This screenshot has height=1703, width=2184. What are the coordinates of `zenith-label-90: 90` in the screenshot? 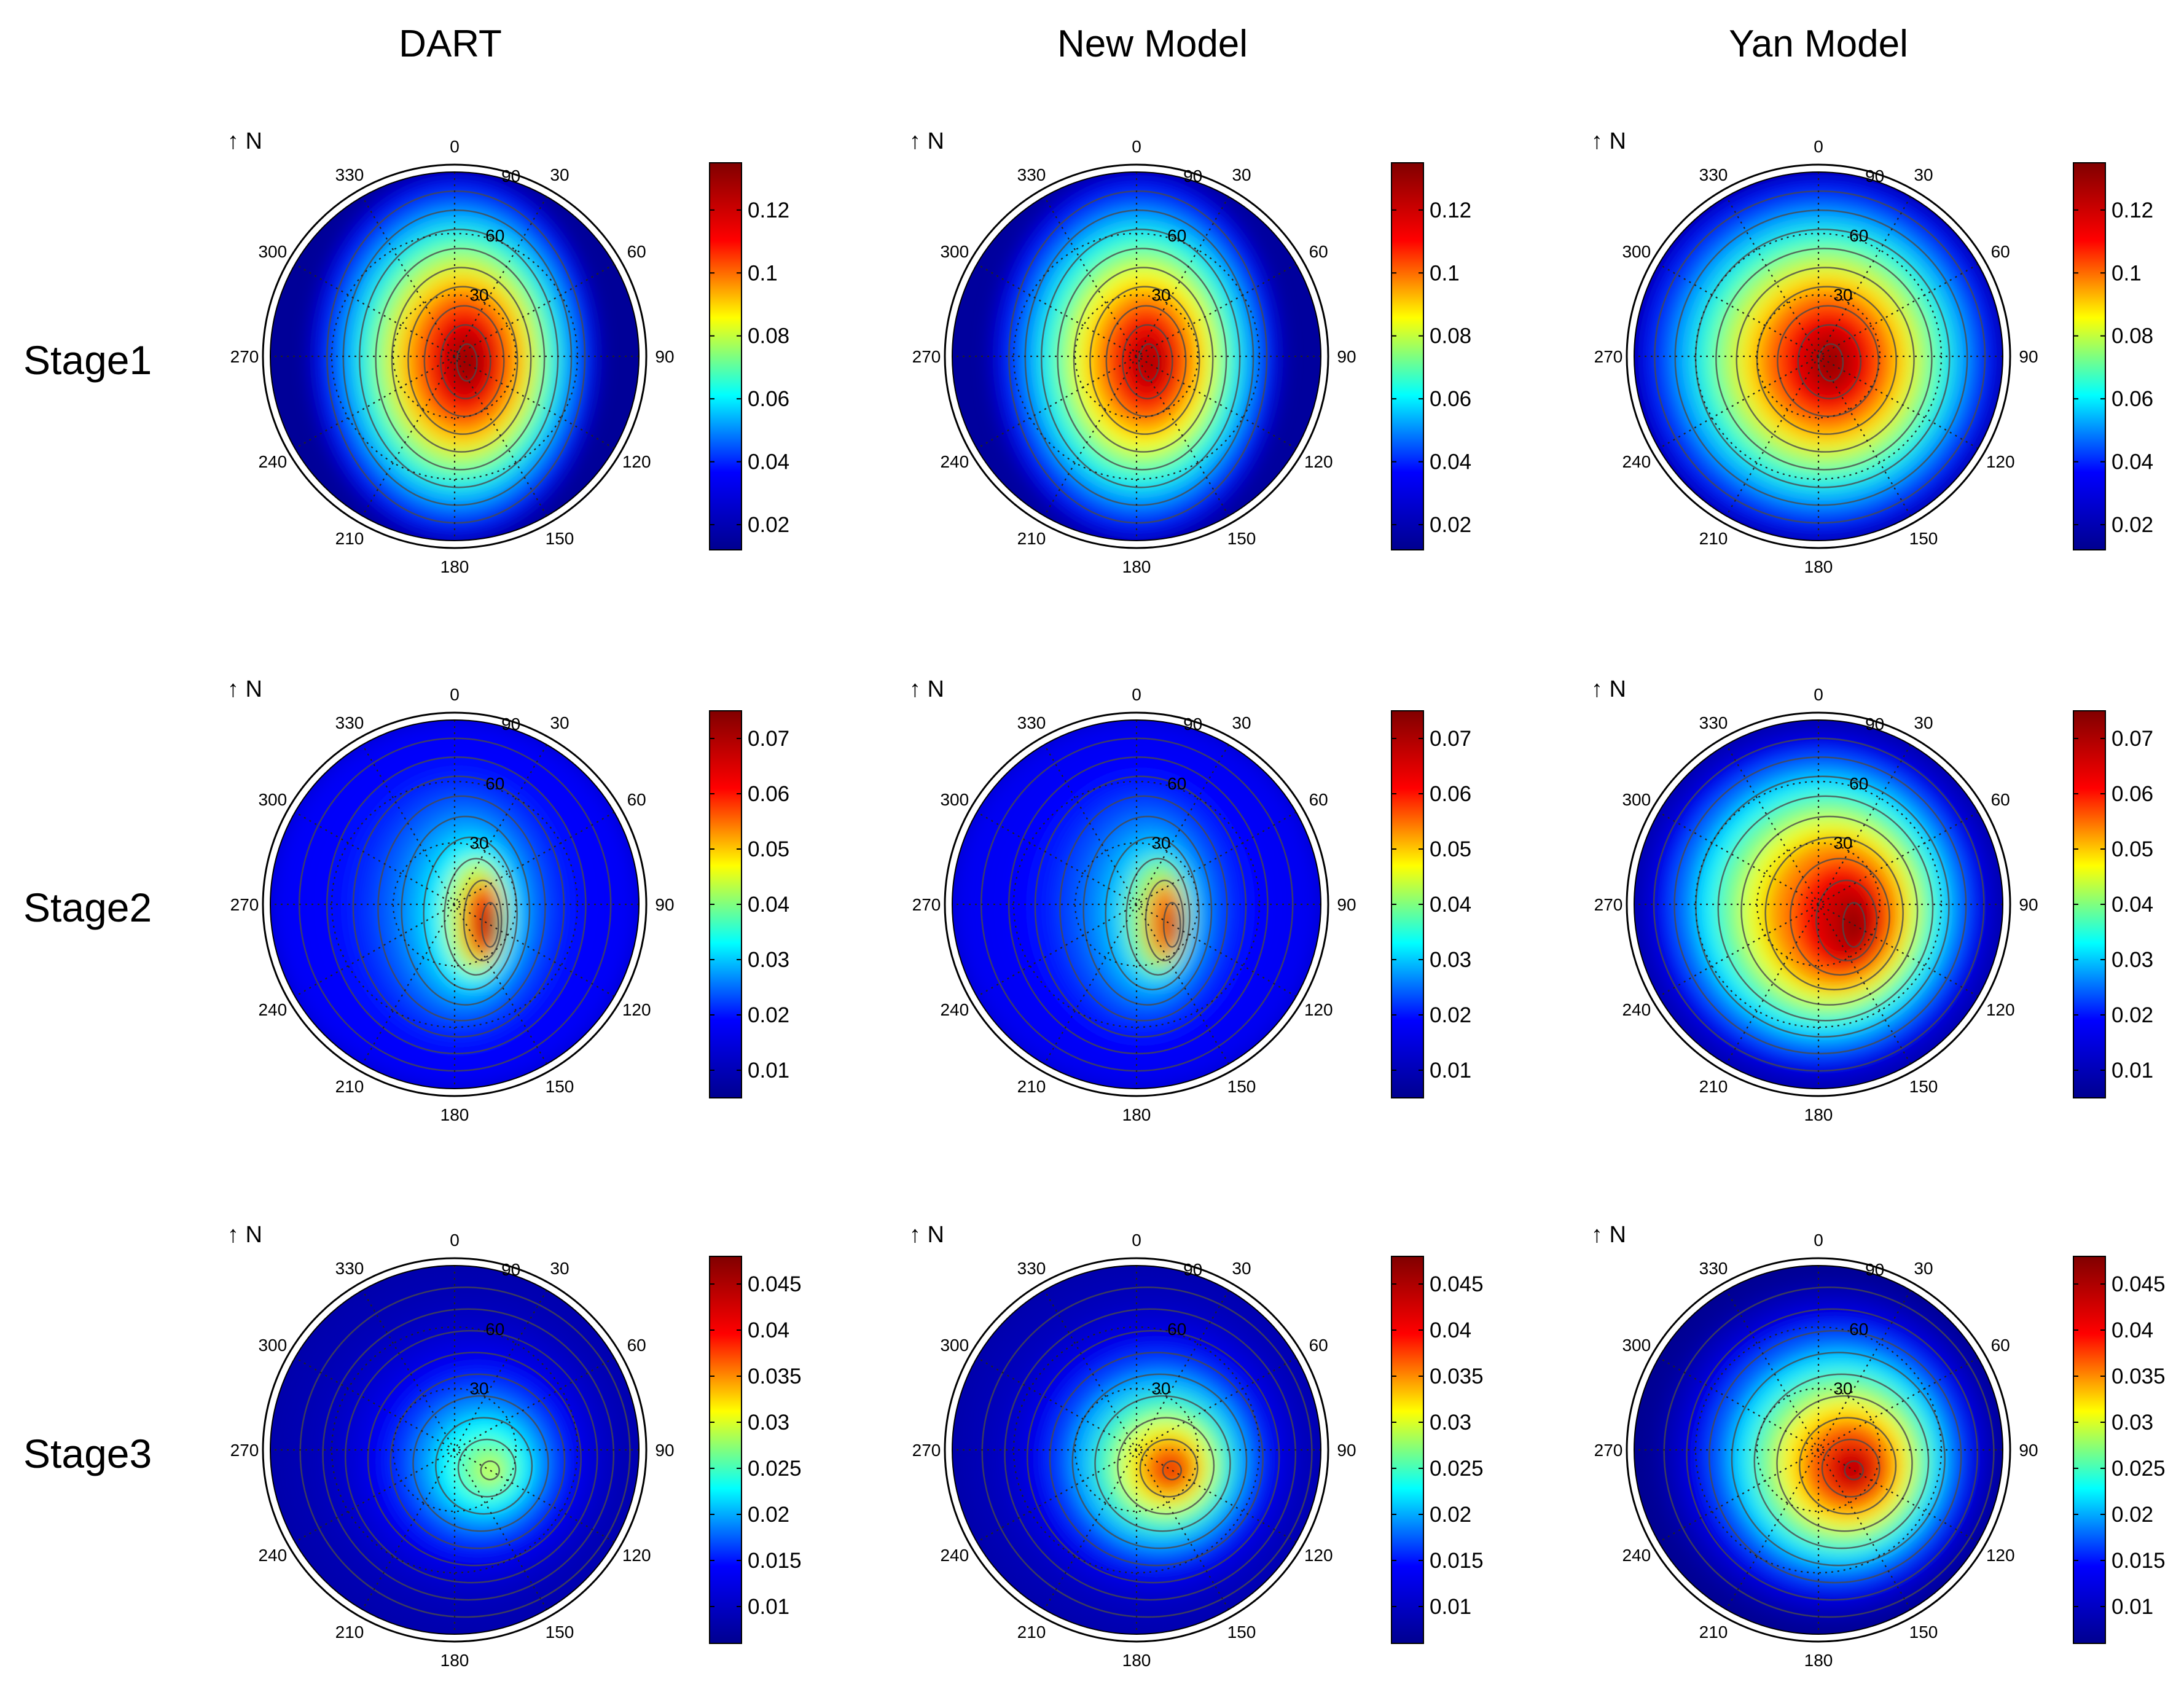 It's located at (1874, 1269).